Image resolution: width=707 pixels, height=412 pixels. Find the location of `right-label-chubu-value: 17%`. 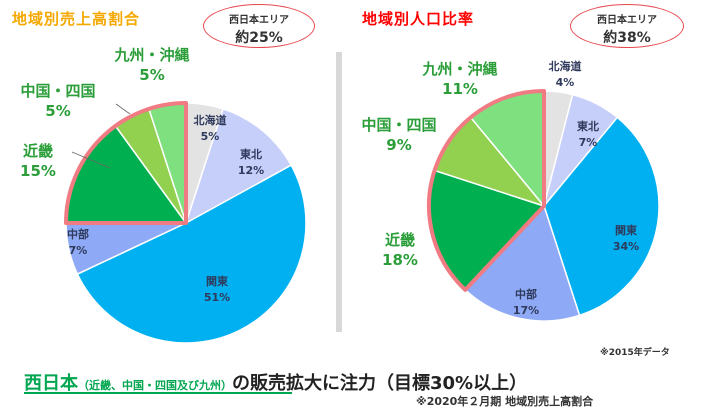

right-label-chubu-value: 17% is located at coordinates (526, 310).